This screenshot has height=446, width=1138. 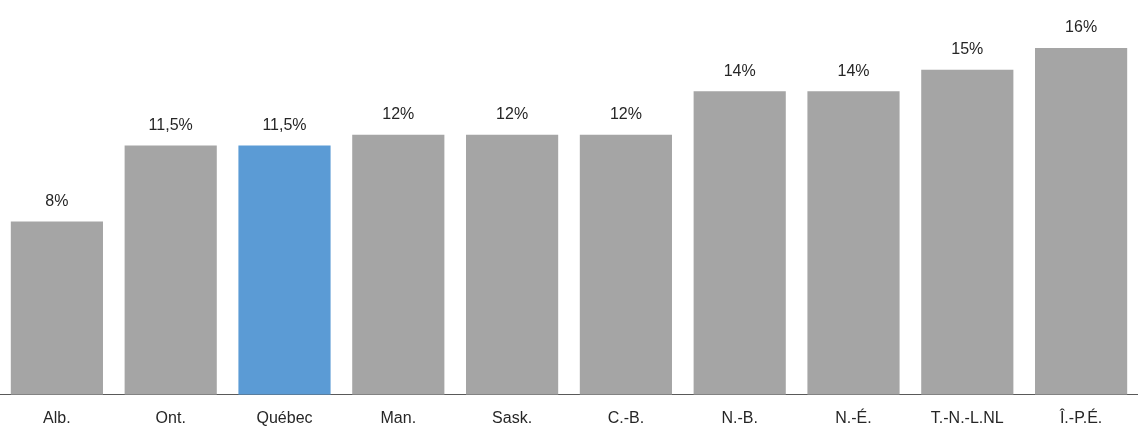 What do you see at coordinates (967, 49) in the screenshot?
I see `data-label: 15%` at bounding box center [967, 49].